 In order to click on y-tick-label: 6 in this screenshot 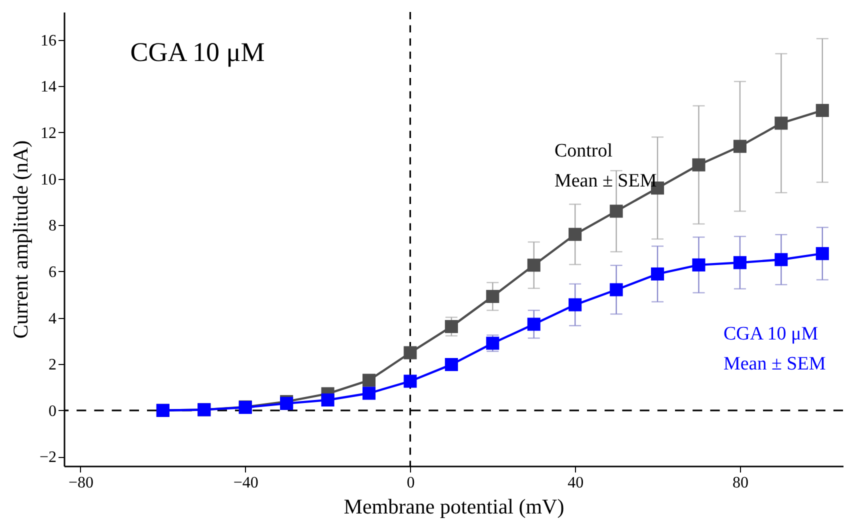, I will do `click(52, 272)`.